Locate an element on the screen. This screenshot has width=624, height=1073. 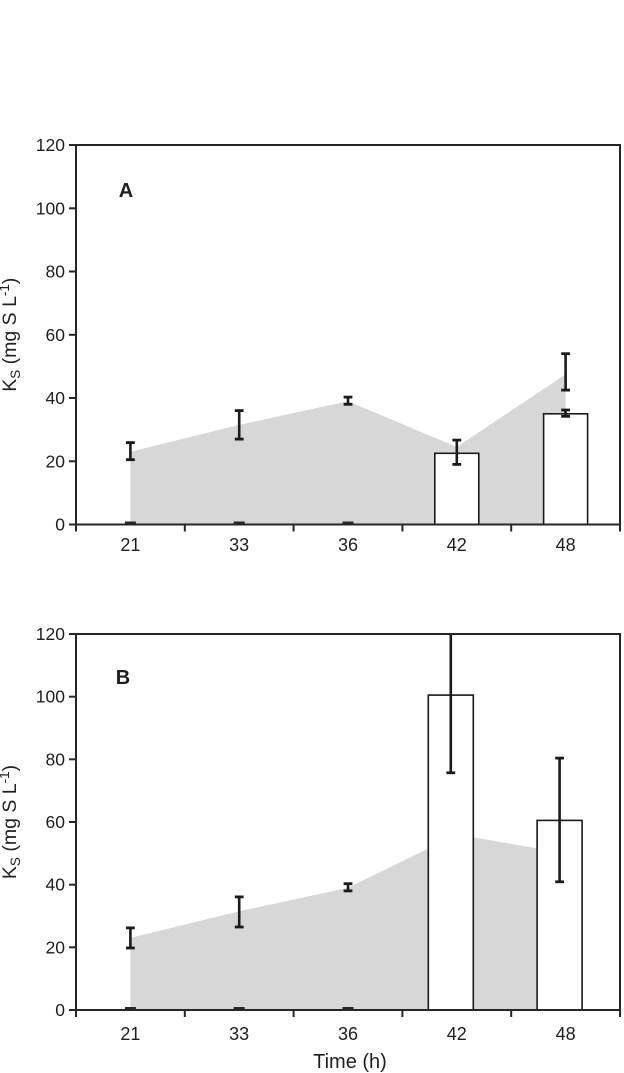
bar is located at coordinates (565, 469).